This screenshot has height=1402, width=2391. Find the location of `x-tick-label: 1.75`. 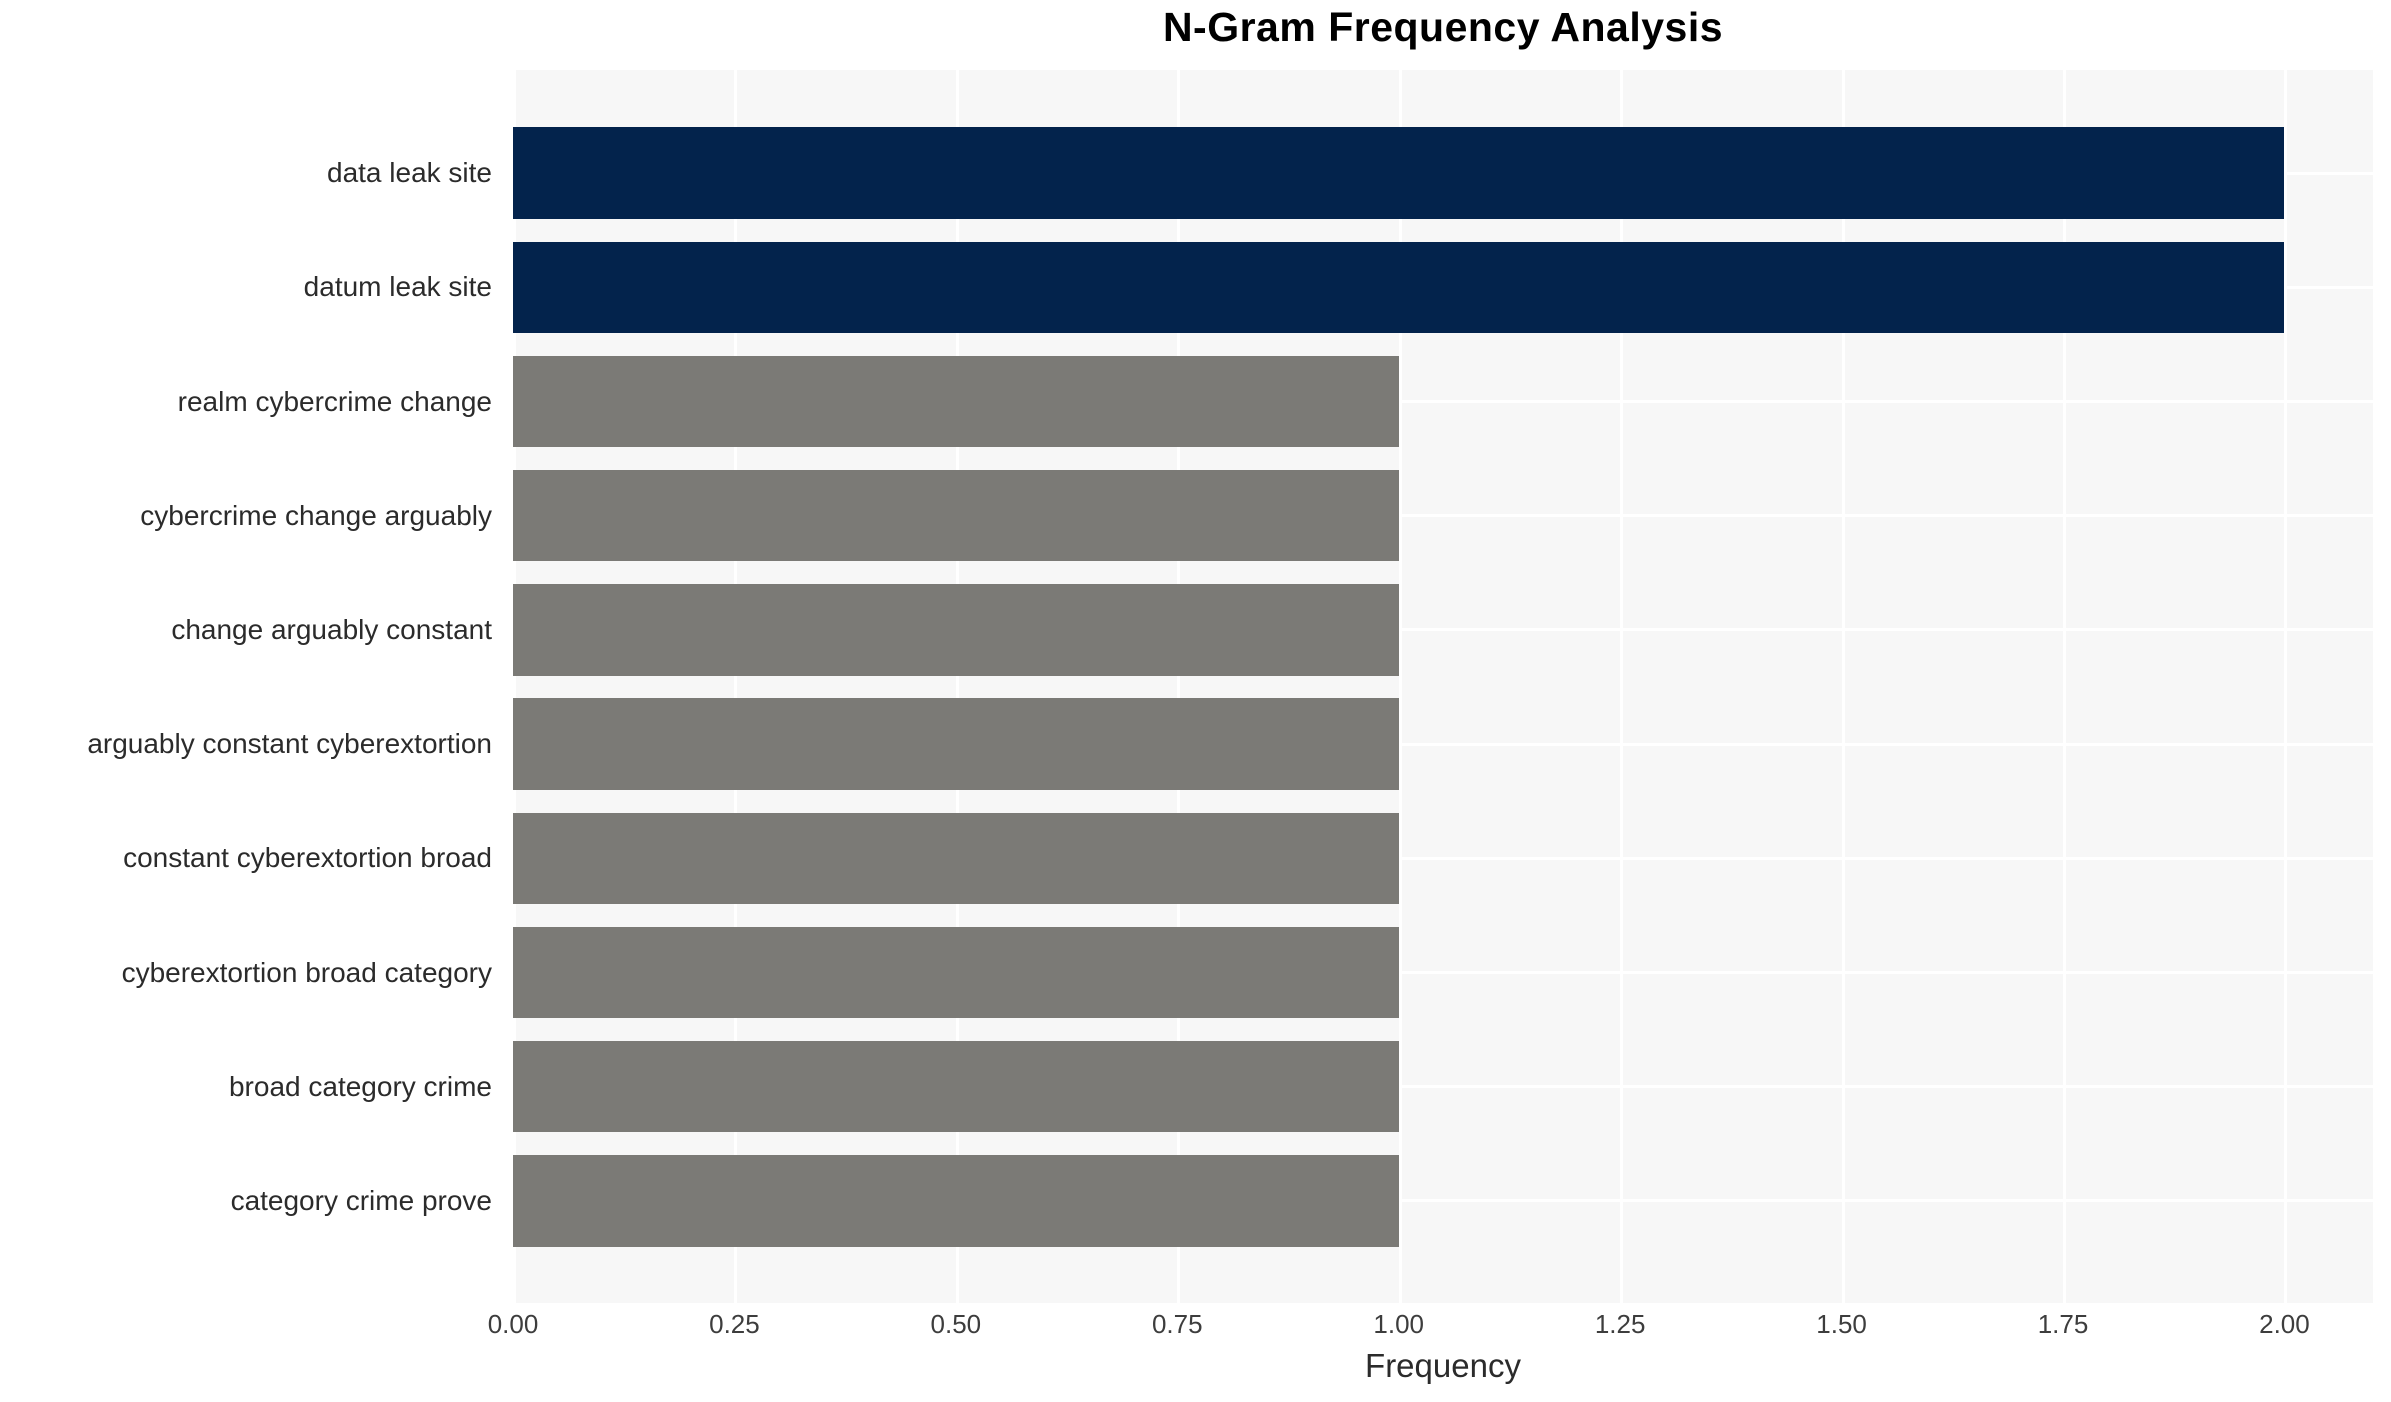

x-tick-label: 1.75 is located at coordinates (2063, 1324).